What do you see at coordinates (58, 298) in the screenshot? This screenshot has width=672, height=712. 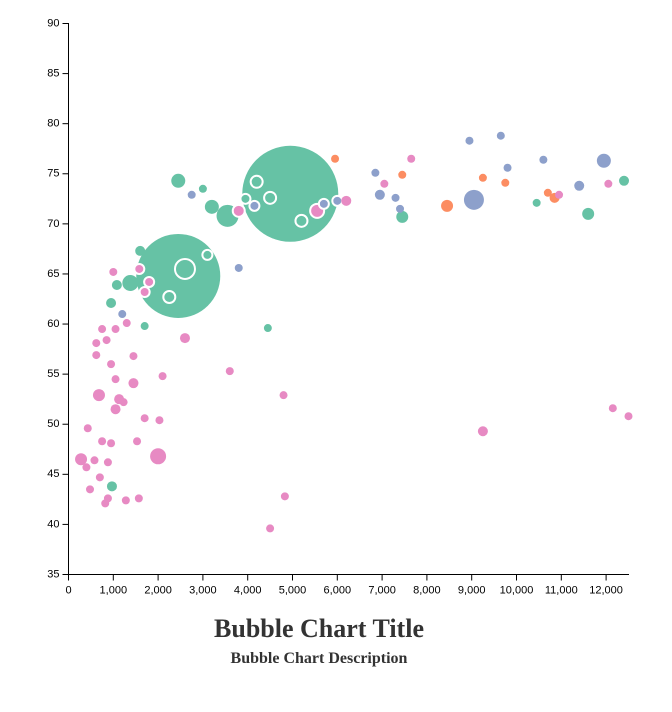 I see `y-ticks: 35 40 45 50 55 60 65 70 75 80 85 90` at bounding box center [58, 298].